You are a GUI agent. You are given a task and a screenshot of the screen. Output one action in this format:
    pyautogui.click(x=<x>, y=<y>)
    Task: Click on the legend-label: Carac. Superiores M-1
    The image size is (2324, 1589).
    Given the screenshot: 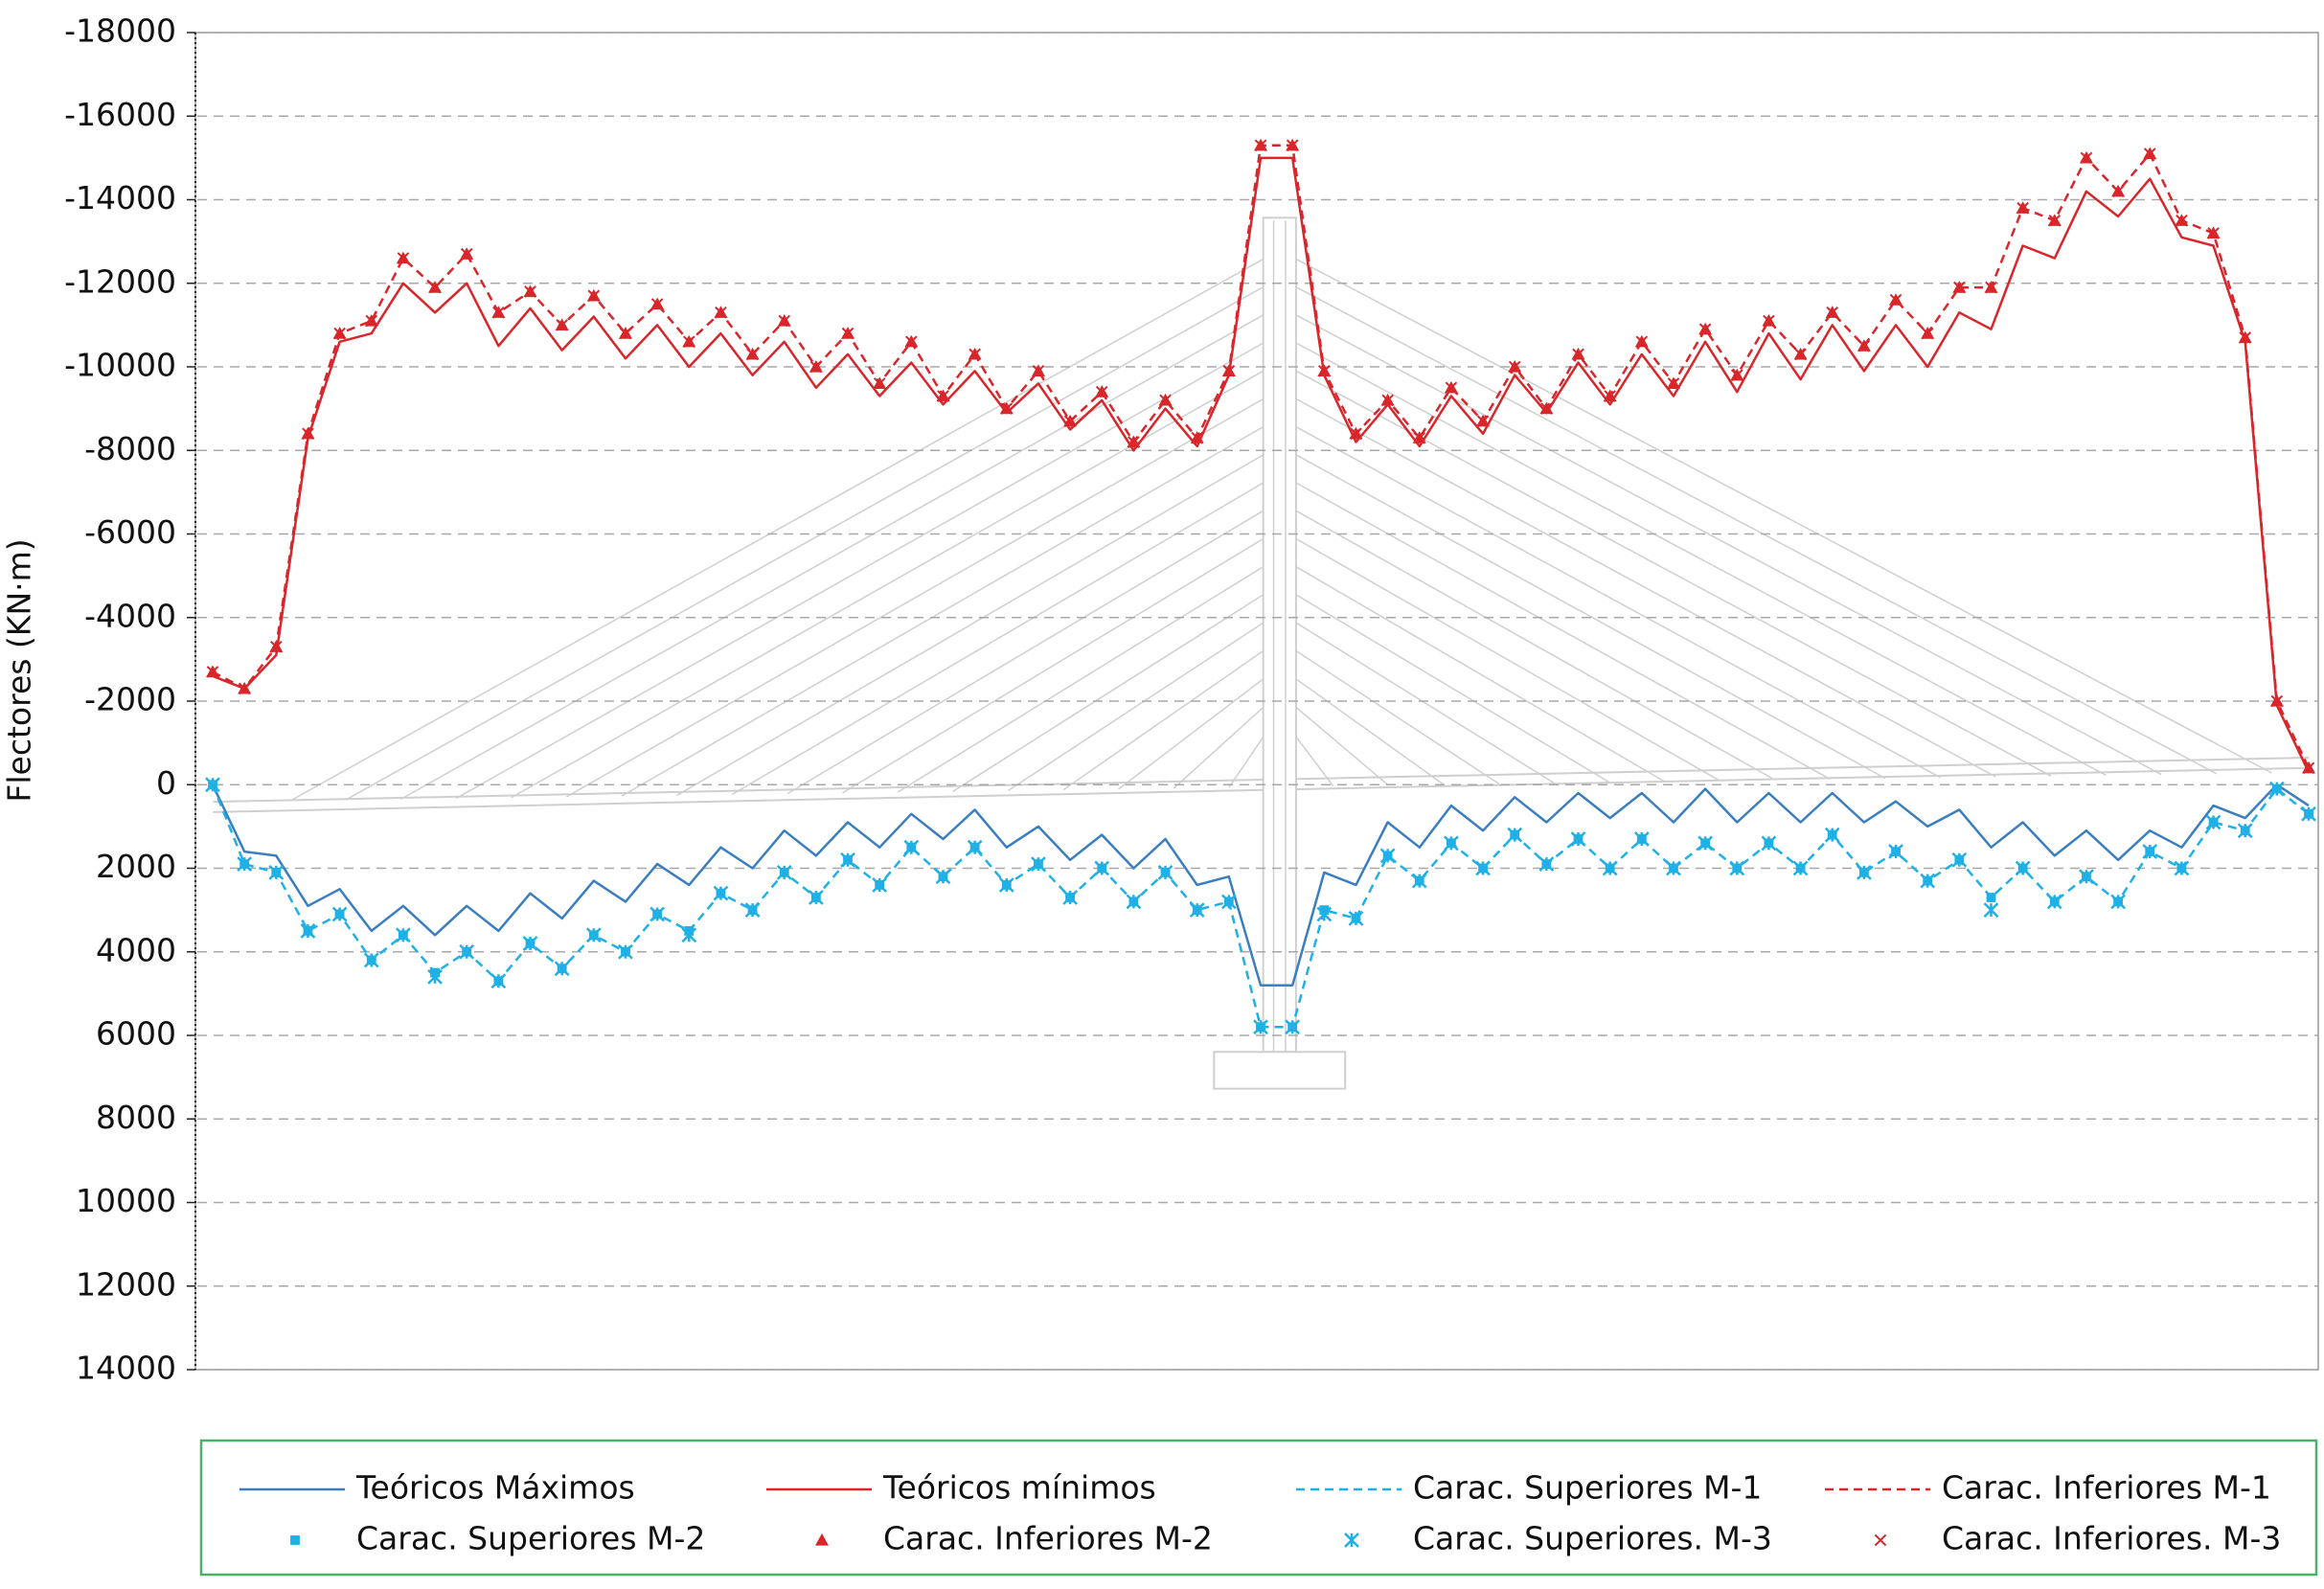 What is the action you would take?
    pyautogui.click(x=1587, y=1488)
    